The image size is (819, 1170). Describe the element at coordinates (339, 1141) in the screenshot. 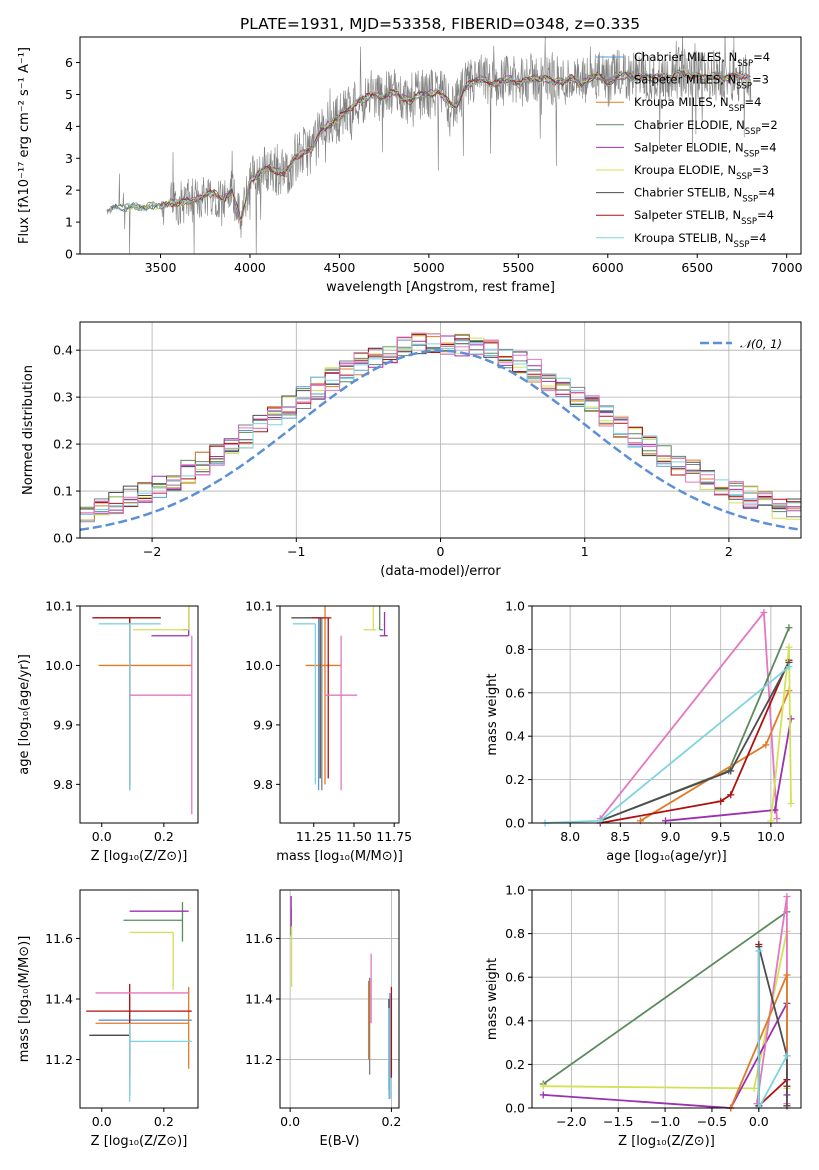

I see `x-axis-label: E(B-V)` at that location.